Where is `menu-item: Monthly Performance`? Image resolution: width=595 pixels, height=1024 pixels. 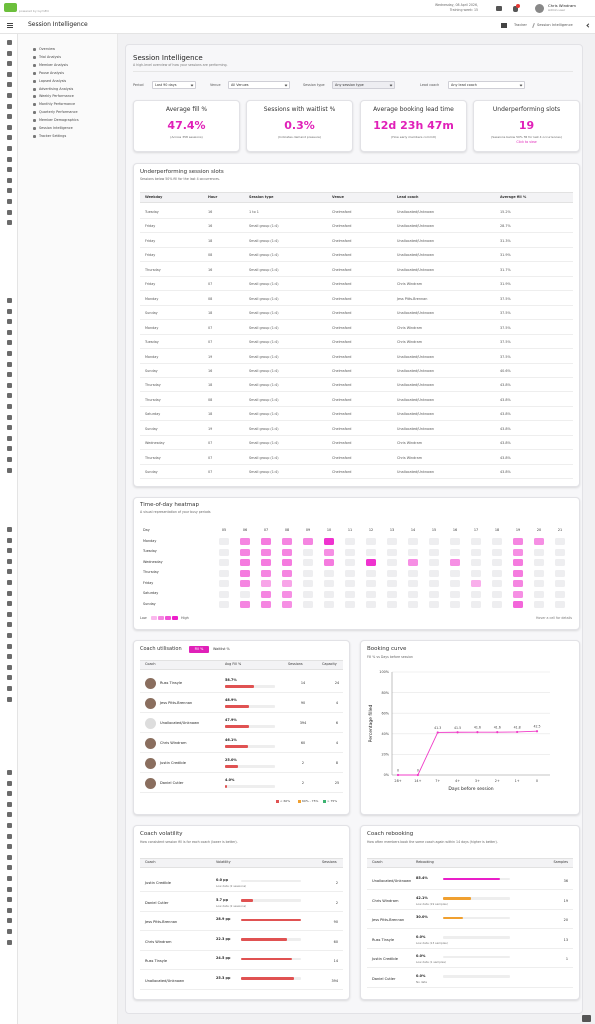
menu-item: Monthly Performance is located at coordinates (57, 104).